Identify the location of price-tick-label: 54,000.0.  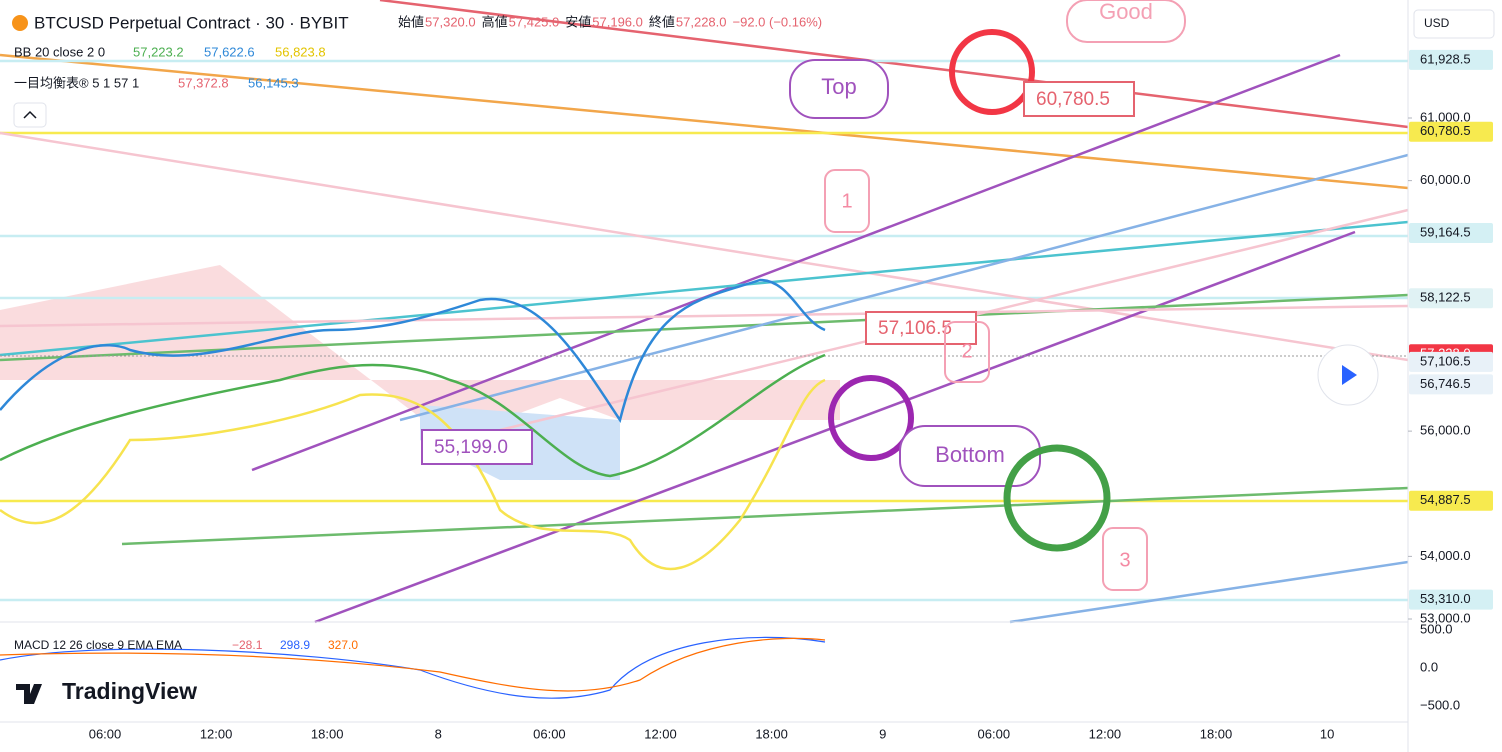
(1445, 555).